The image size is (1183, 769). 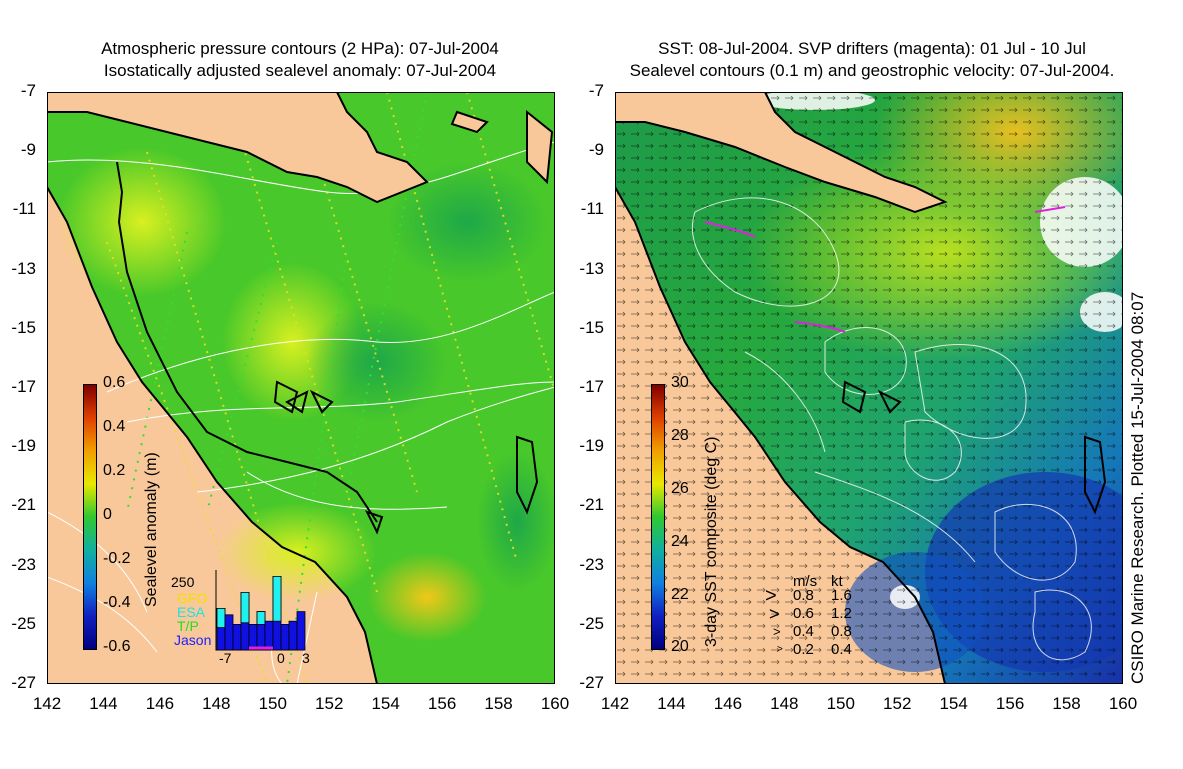 I want to click on latitude-tick: -9, so click(x=28, y=150).